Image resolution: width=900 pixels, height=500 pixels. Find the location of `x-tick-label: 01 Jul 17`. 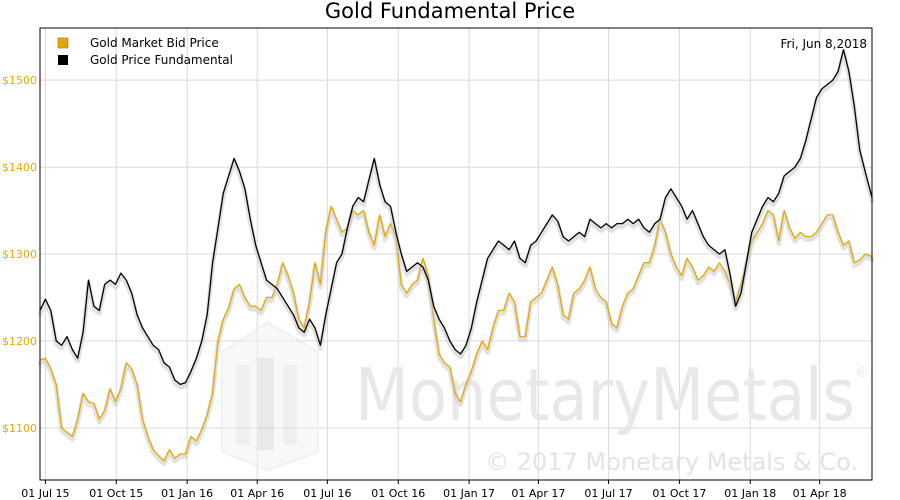

x-tick-label: 01 Jul 17 is located at coordinates (608, 493).